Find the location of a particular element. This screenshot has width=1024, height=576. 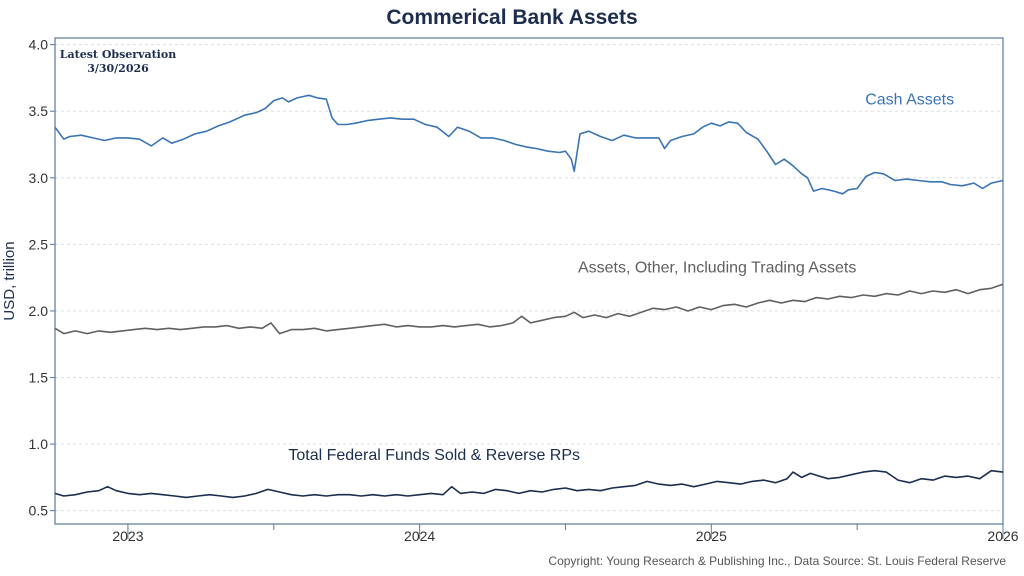

y-axis-ticks: 0.5 1.0 1.5 2.0 2.5 3.0 3.5 4.0 is located at coordinates (42, 278).